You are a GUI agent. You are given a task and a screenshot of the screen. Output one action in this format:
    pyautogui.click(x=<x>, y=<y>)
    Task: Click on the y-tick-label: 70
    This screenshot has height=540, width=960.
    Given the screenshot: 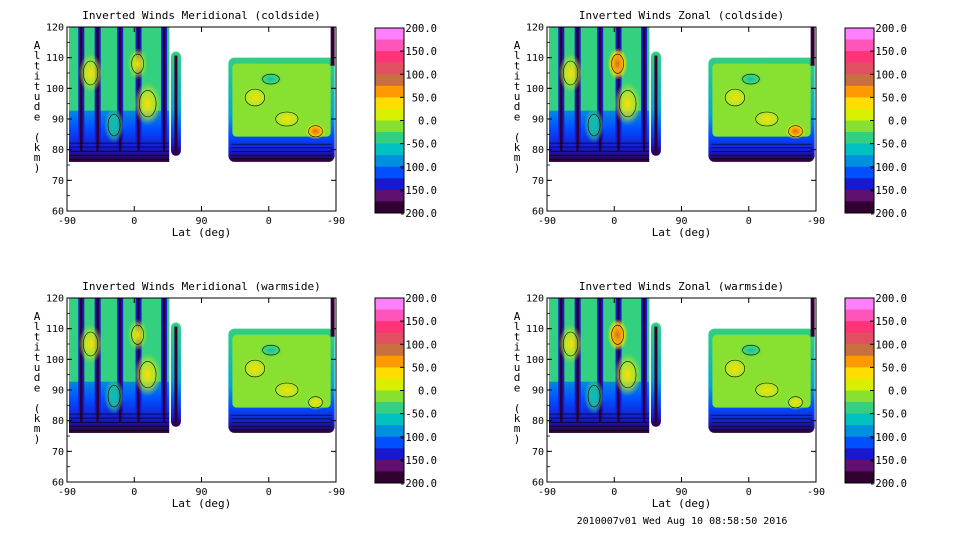 What is the action you would take?
    pyautogui.click(x=538, y=452)
    